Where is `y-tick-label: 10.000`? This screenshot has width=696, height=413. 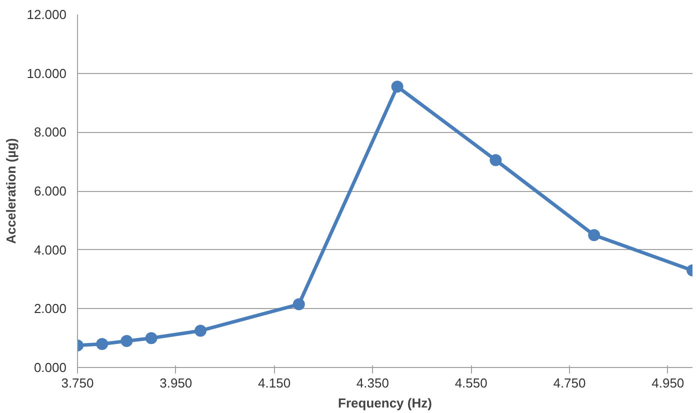
y-tick-label: 10.000 is located at coordinates (46, 73).